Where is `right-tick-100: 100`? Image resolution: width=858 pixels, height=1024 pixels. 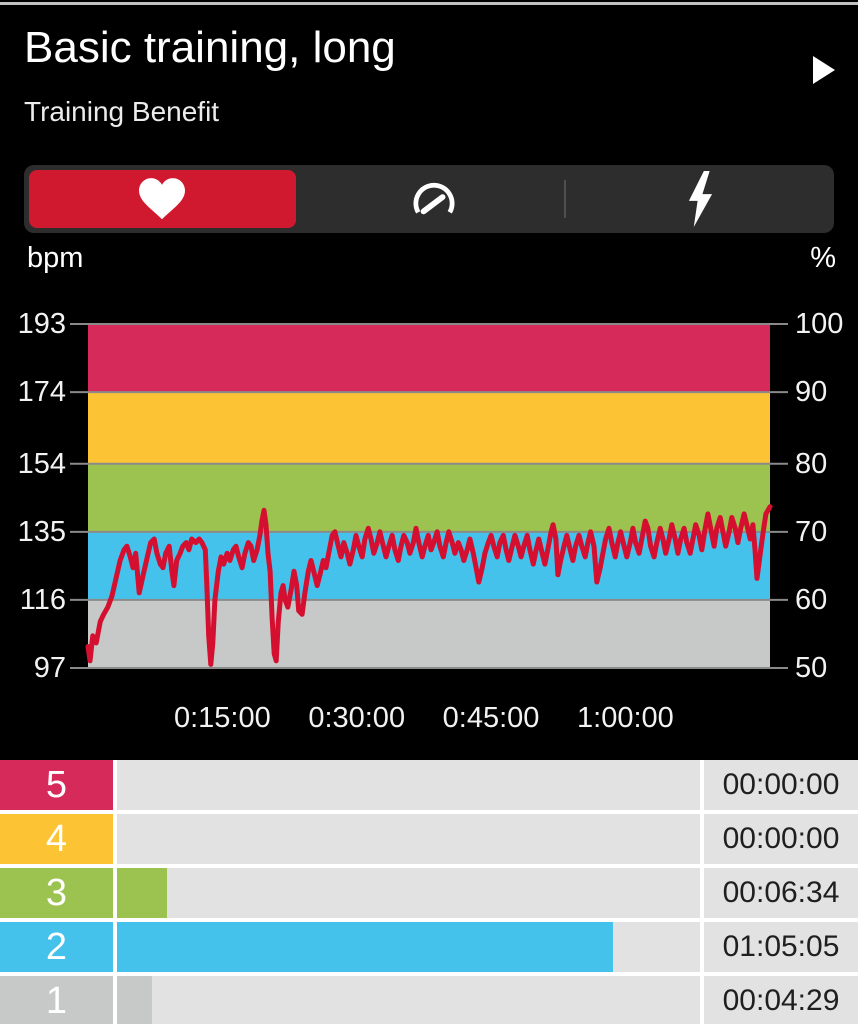
right-tick-100: 100 is located at coordinates (819, 324).